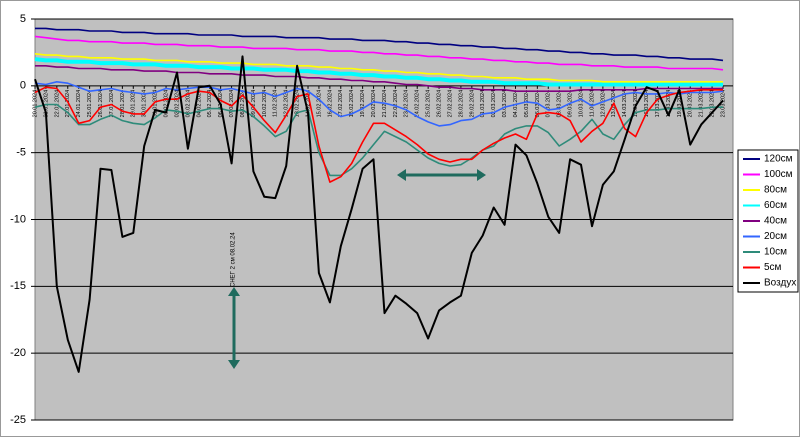 The height and width of the screenshot is (437, 800). I want to click on y-tick-label: -15, so click(18, 286).